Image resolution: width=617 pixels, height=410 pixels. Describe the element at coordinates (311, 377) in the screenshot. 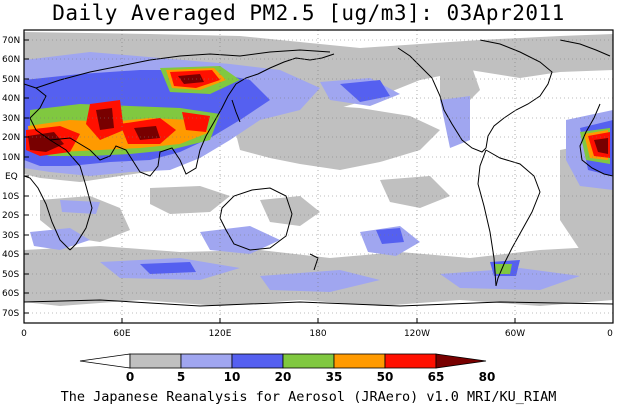

I see `colorbar-labels: 0 5 10 20 35 50 65 80` at that location.